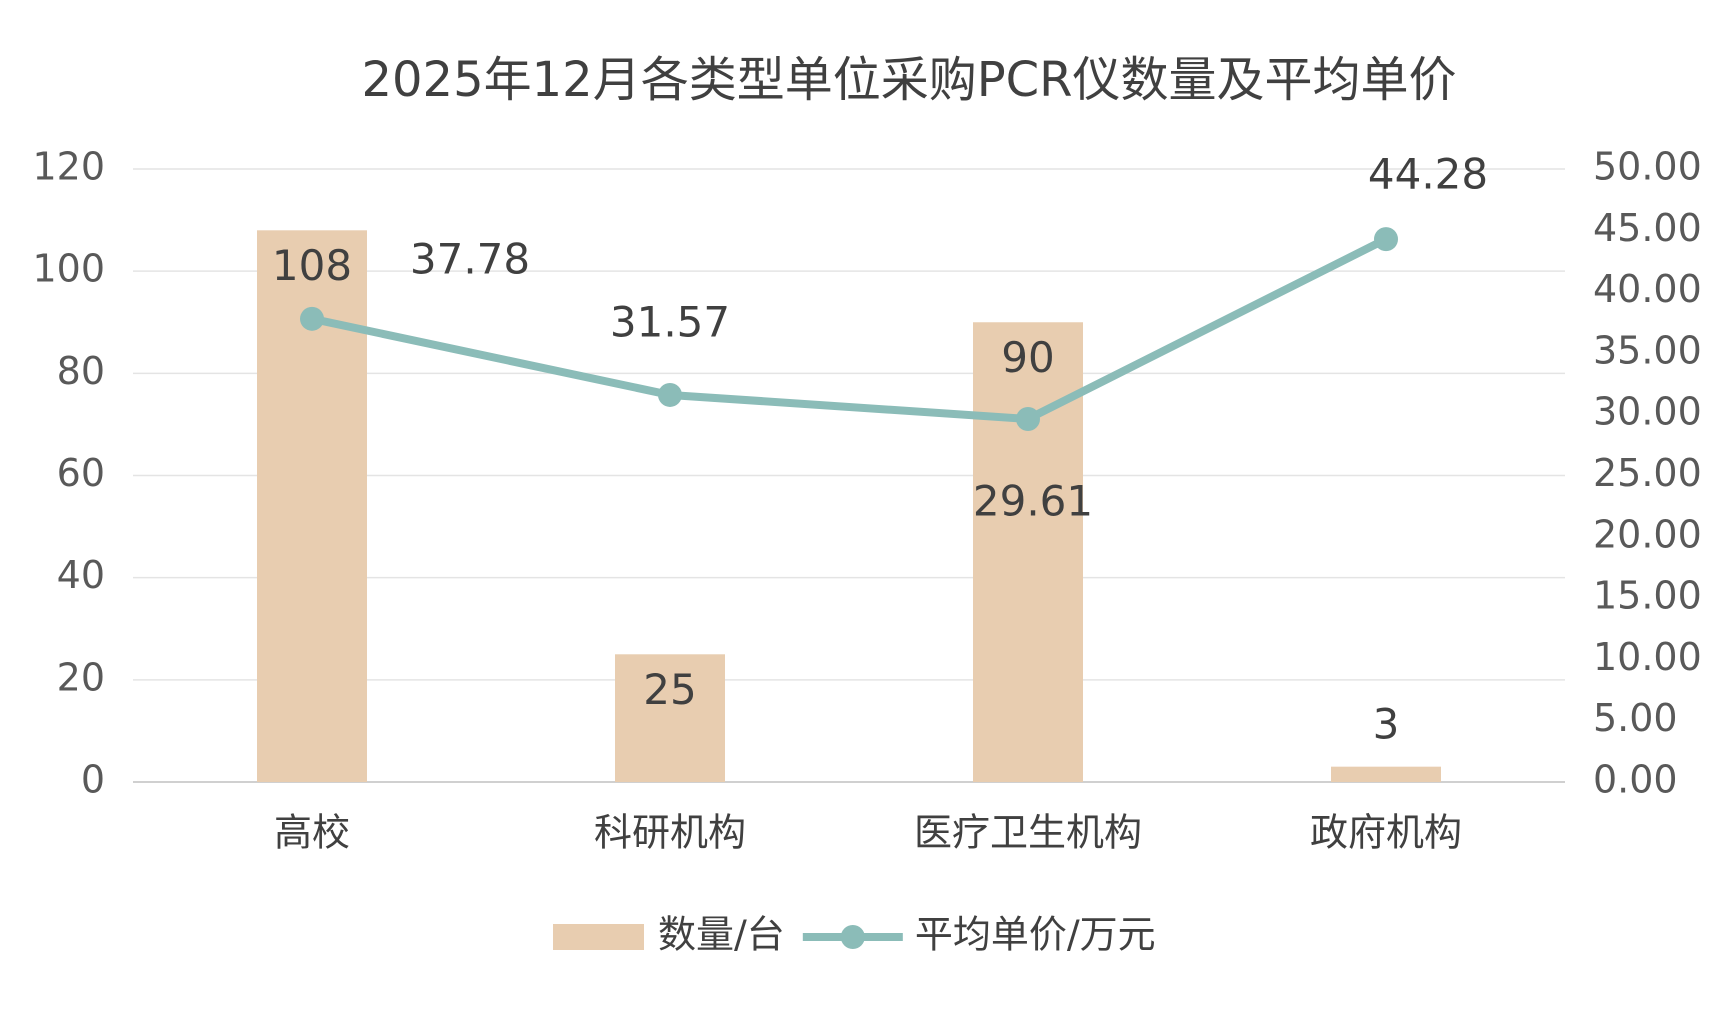 This screenshot has width=1734, height=1009. Describe the element at coordinates (1027, 357) in the screenshot. I see `bar-value-label: 90` at that location.